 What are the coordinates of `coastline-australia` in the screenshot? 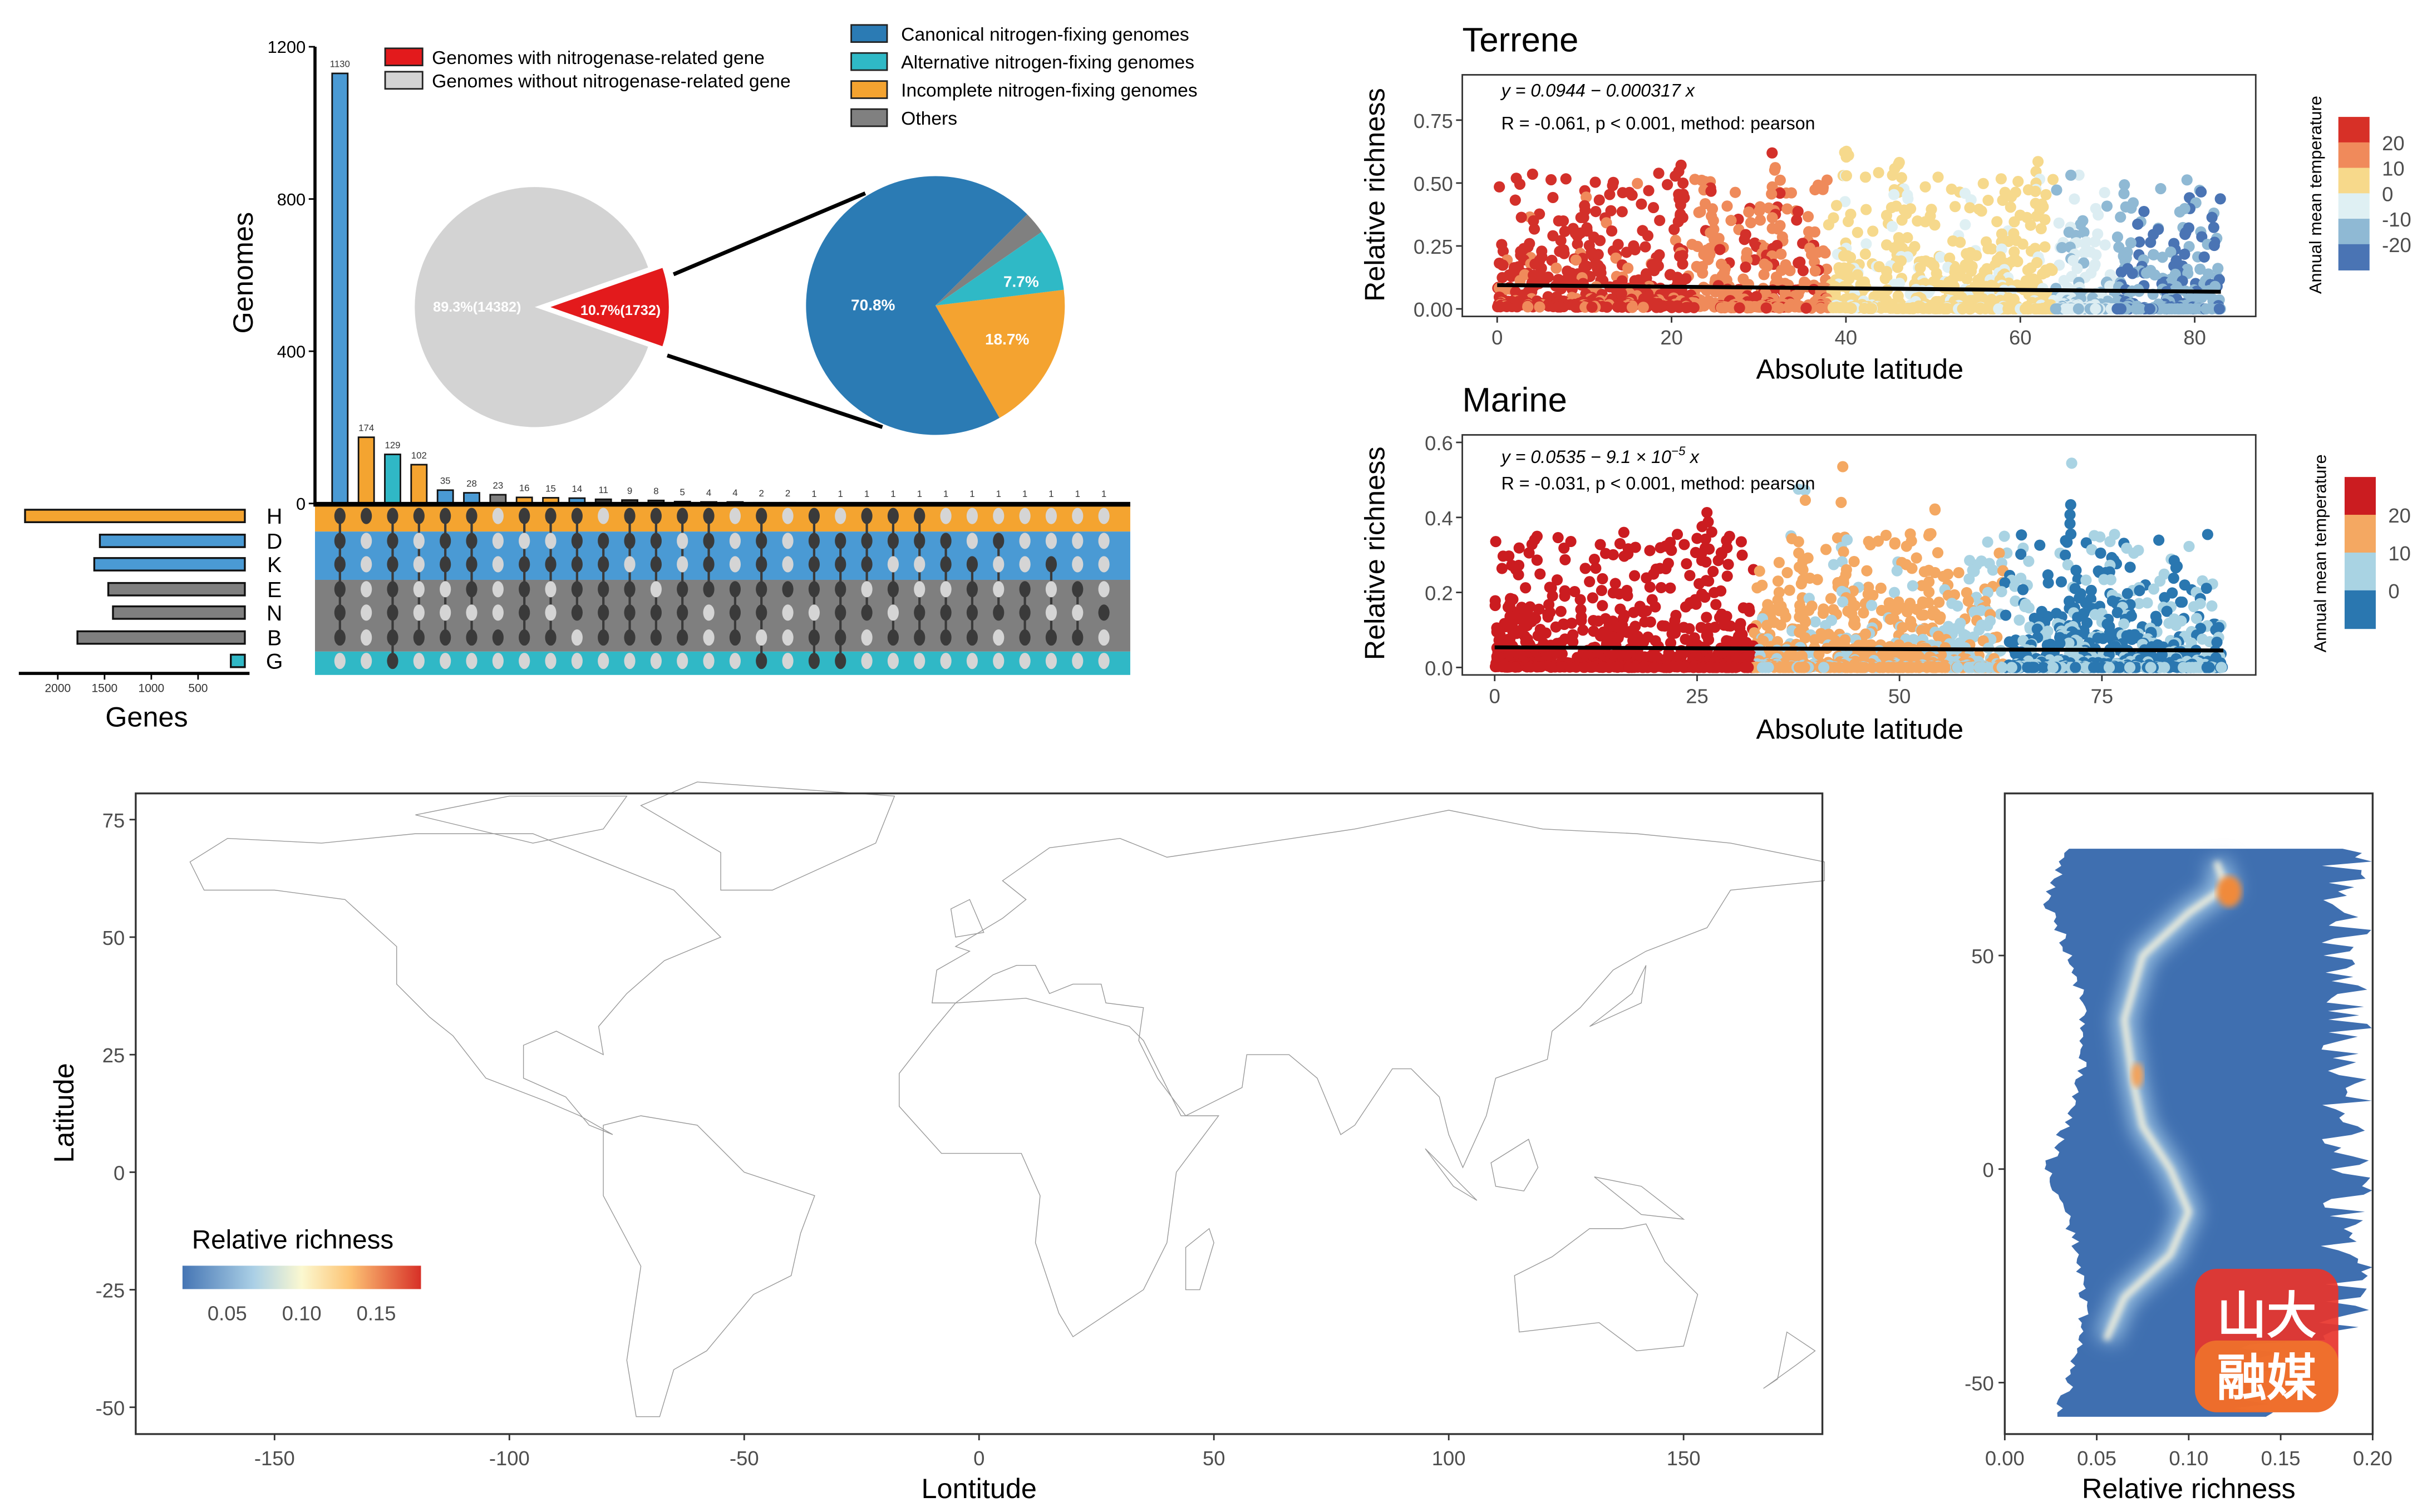 It's located at (1606, 1287).